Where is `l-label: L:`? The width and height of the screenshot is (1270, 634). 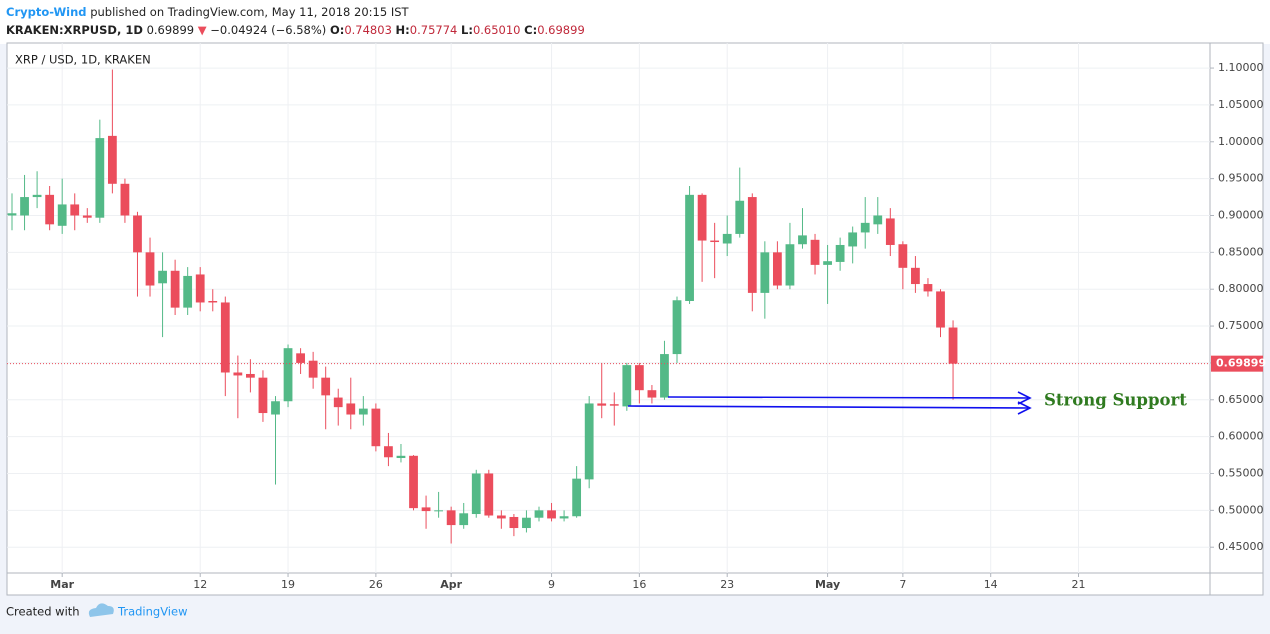 l-label: L: is located at coordinates (467, 30).